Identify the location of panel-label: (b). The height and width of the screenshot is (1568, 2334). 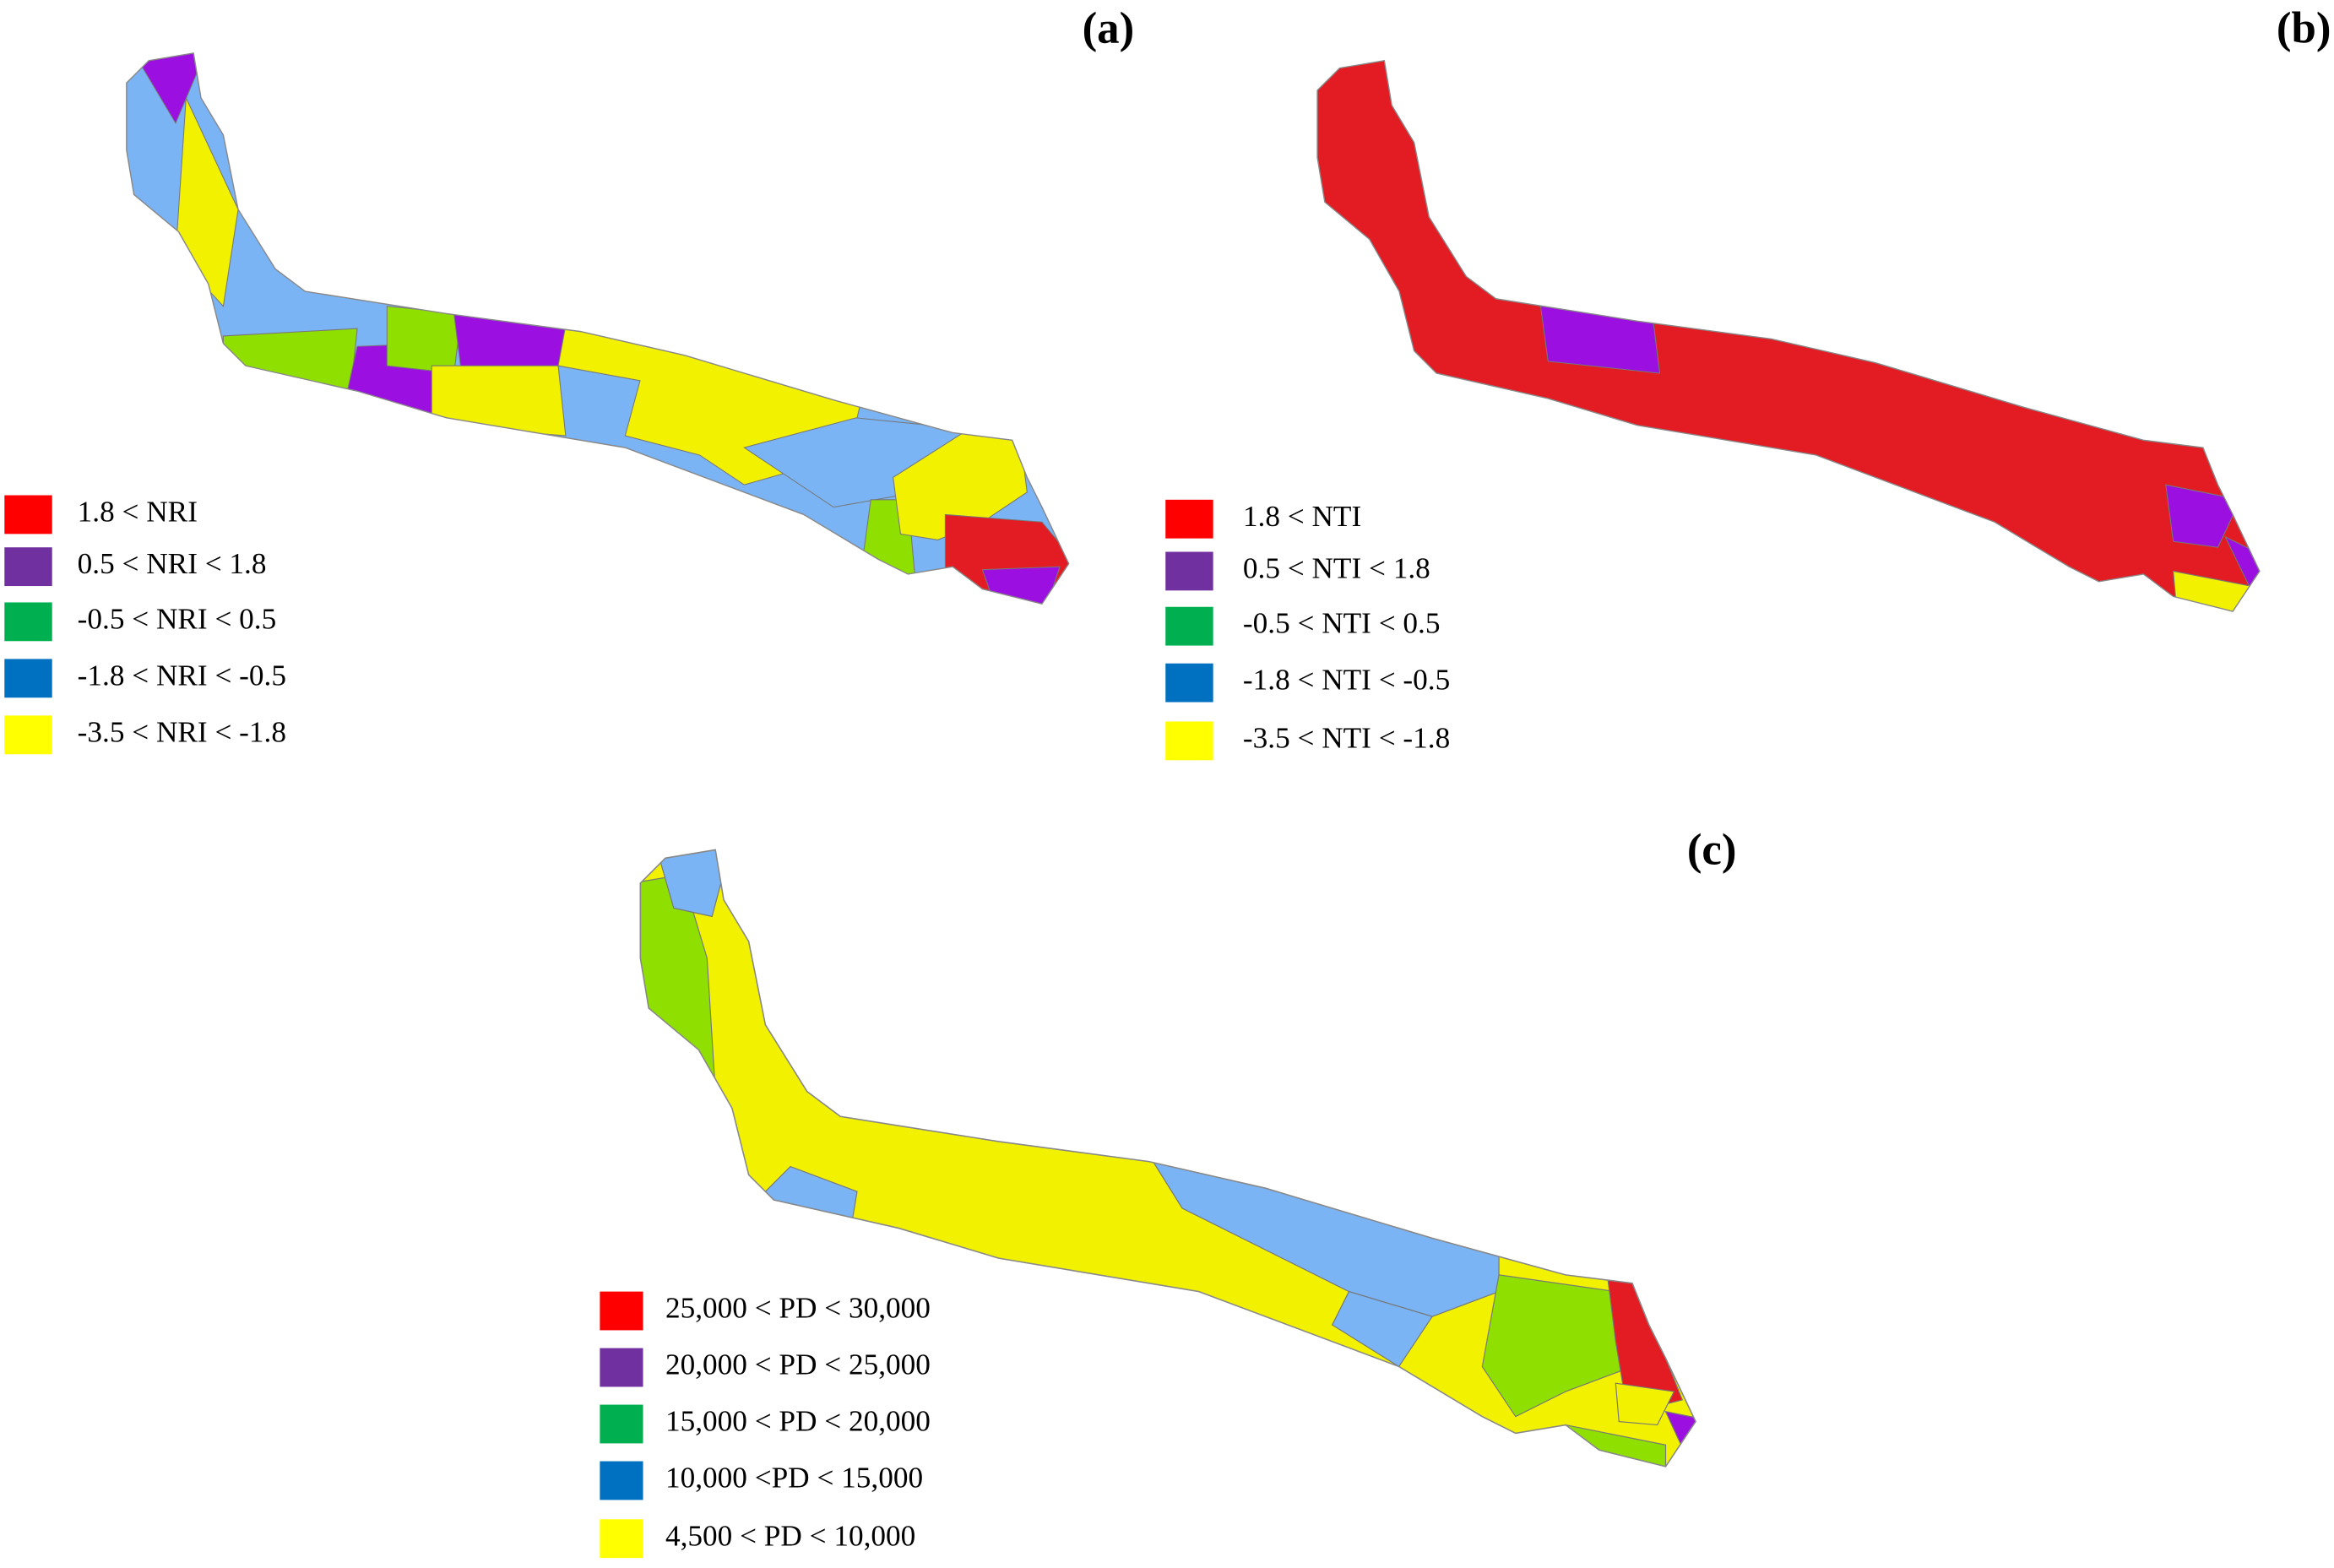
(2304, 29).